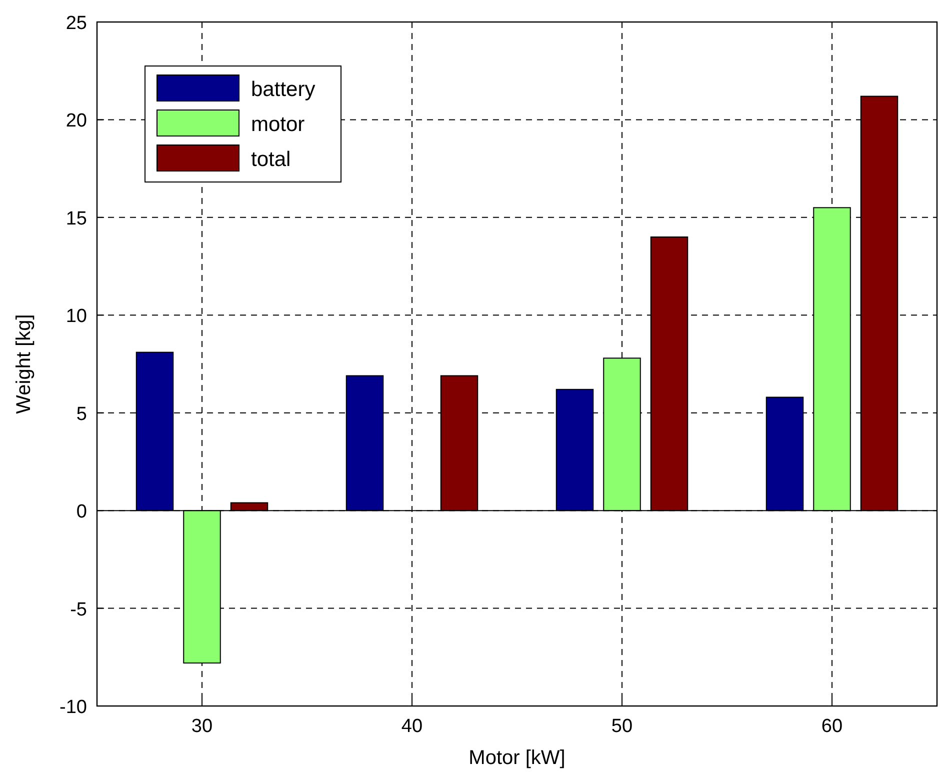 The height and width of the screenshot is (772, 949). What do you see at coordinates (76, 219) in the screenshot?
I see `y-tick-label: 15` at bounding box center [76, 219].